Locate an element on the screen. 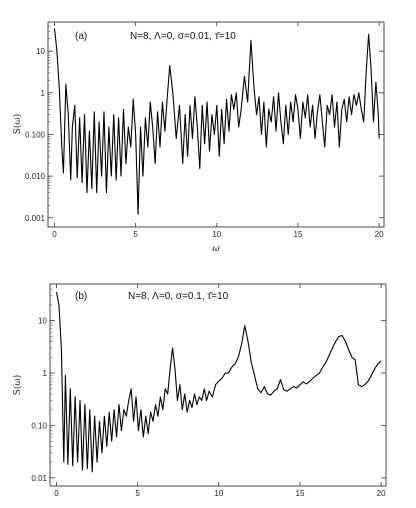  panel-a-x-tick-label: 5 is located at coordinates (135, 234).